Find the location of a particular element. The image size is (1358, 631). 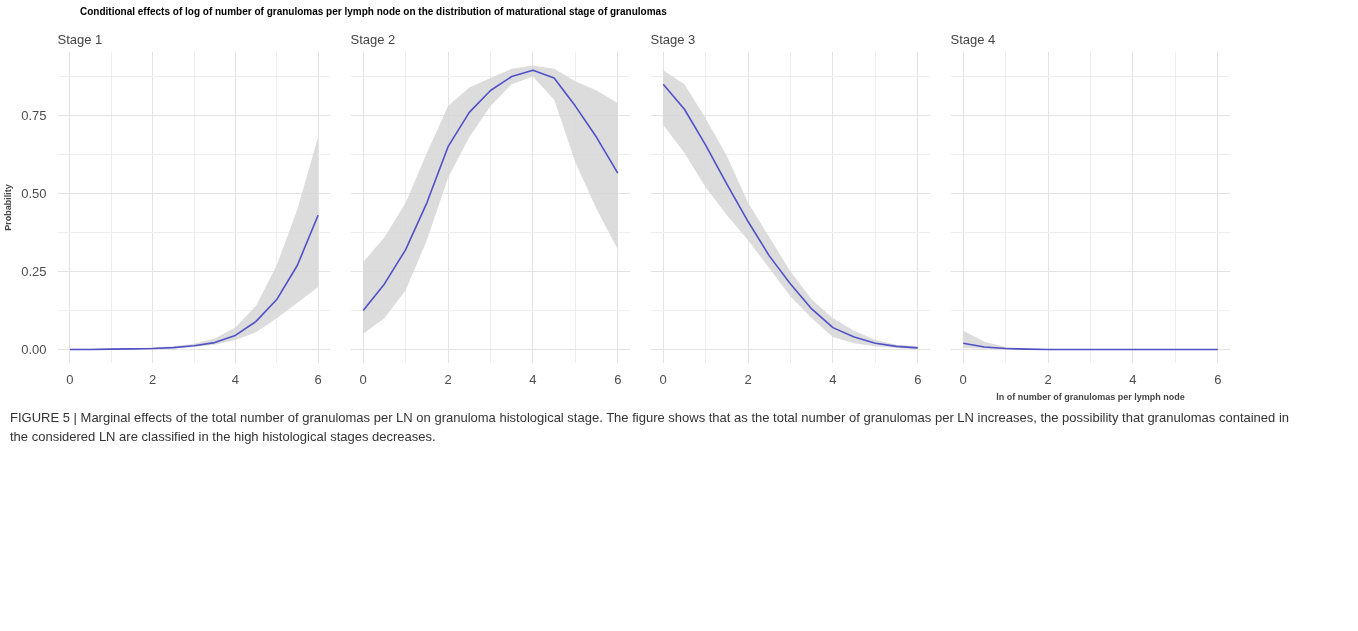

x-axis-title: ln of number of granulomas per lymph node is located at coordinates (1090, 396).